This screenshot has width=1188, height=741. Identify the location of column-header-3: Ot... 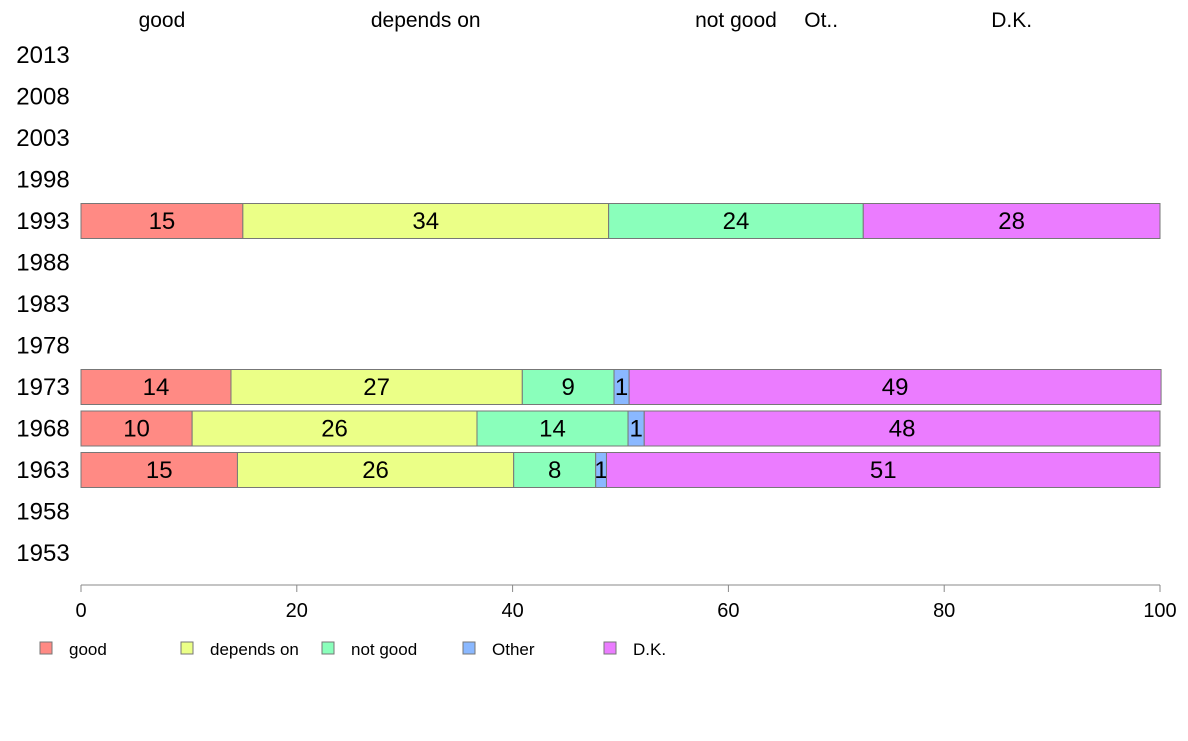
(821, 20).